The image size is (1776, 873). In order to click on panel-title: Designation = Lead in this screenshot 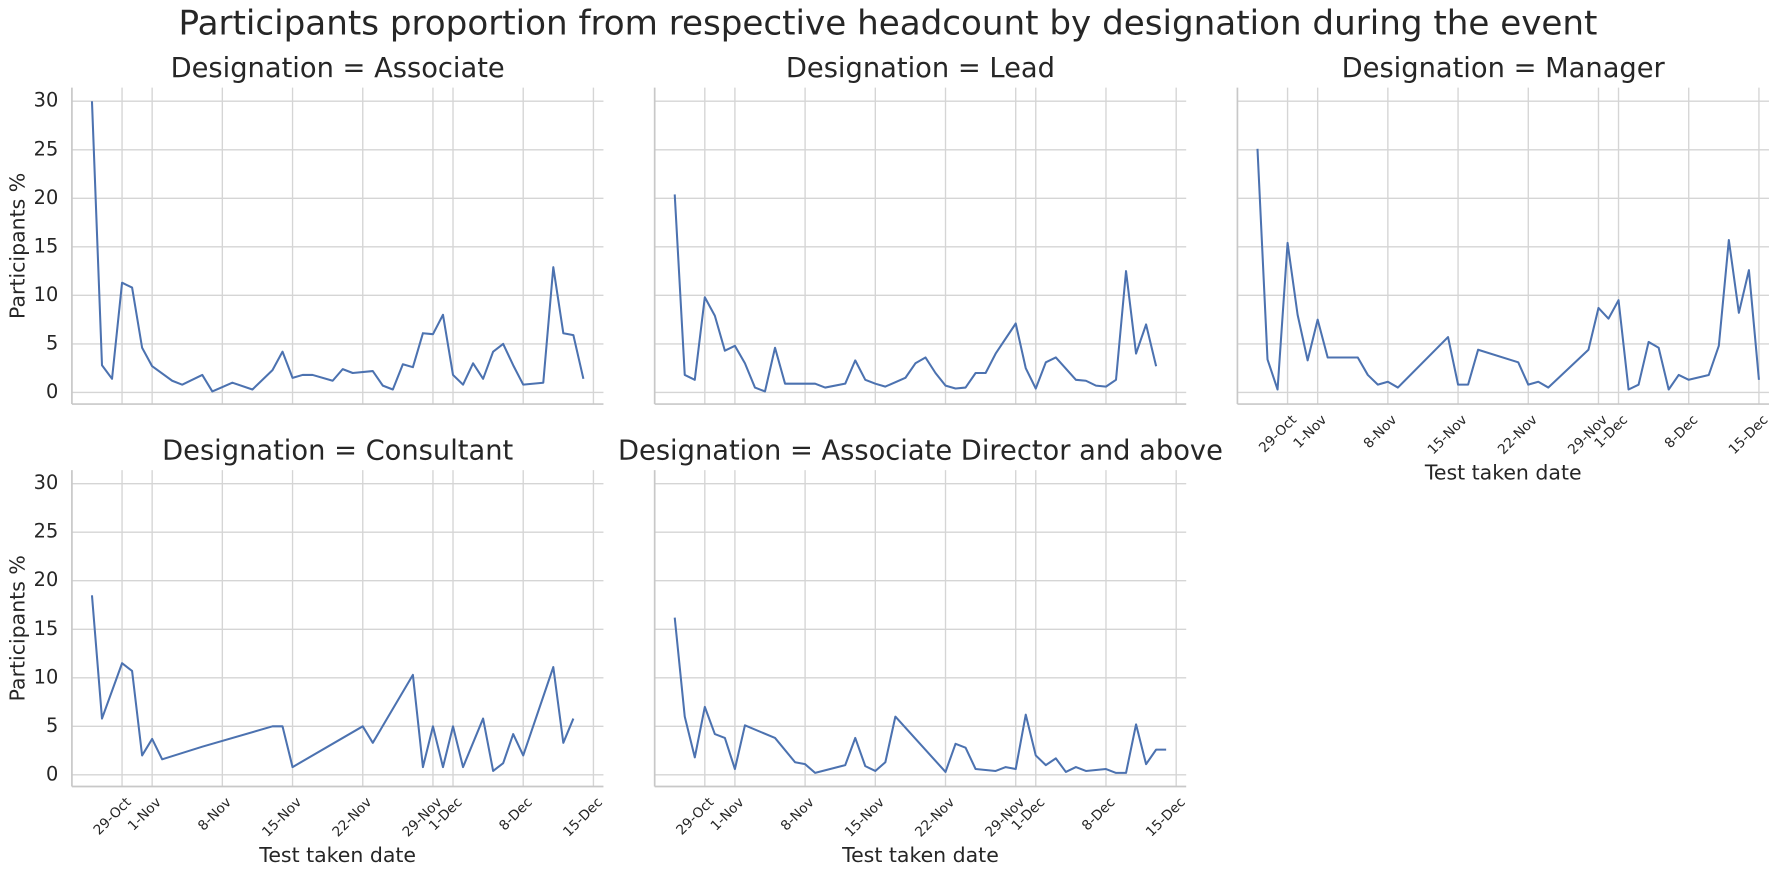, I will do `click(920, 68)`.